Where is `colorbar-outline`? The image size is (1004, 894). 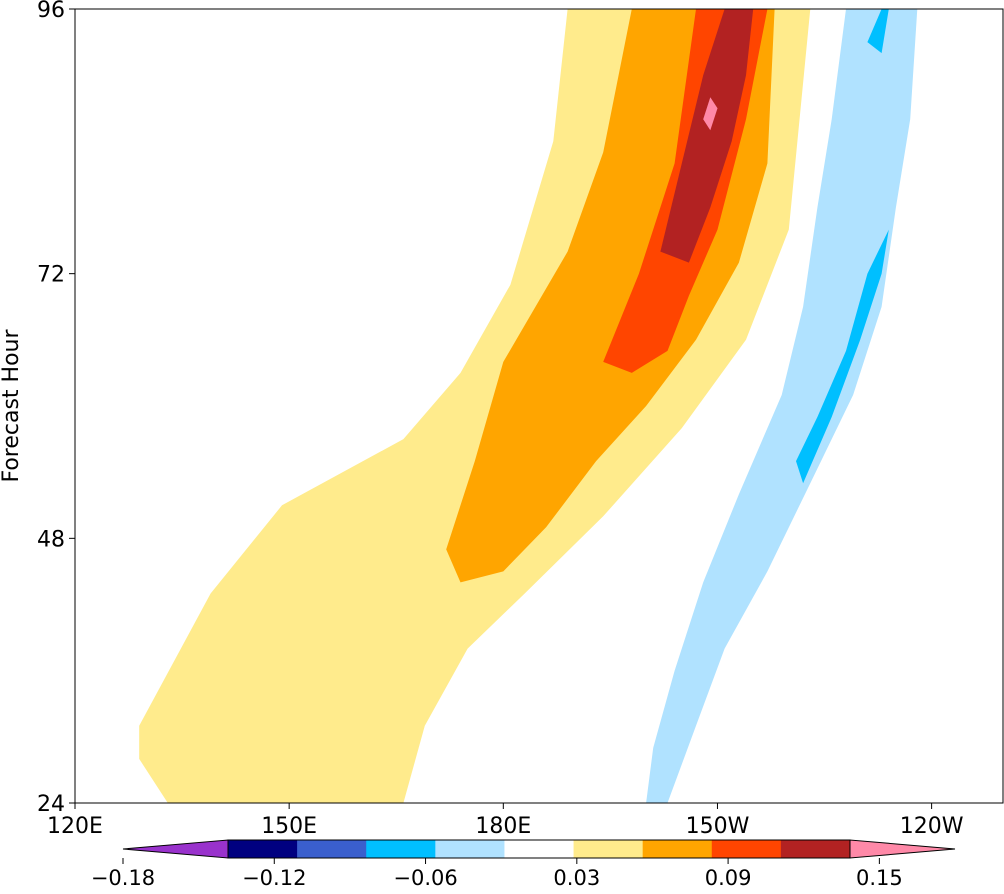 colorbar-outline is located at coordinates (539, 849).